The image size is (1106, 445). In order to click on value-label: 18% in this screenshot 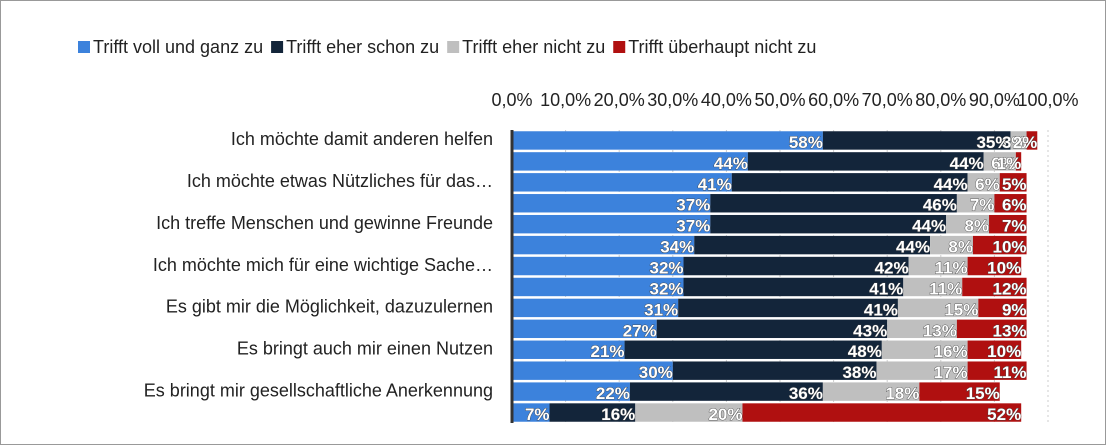, I will do `click(902, 393)`.